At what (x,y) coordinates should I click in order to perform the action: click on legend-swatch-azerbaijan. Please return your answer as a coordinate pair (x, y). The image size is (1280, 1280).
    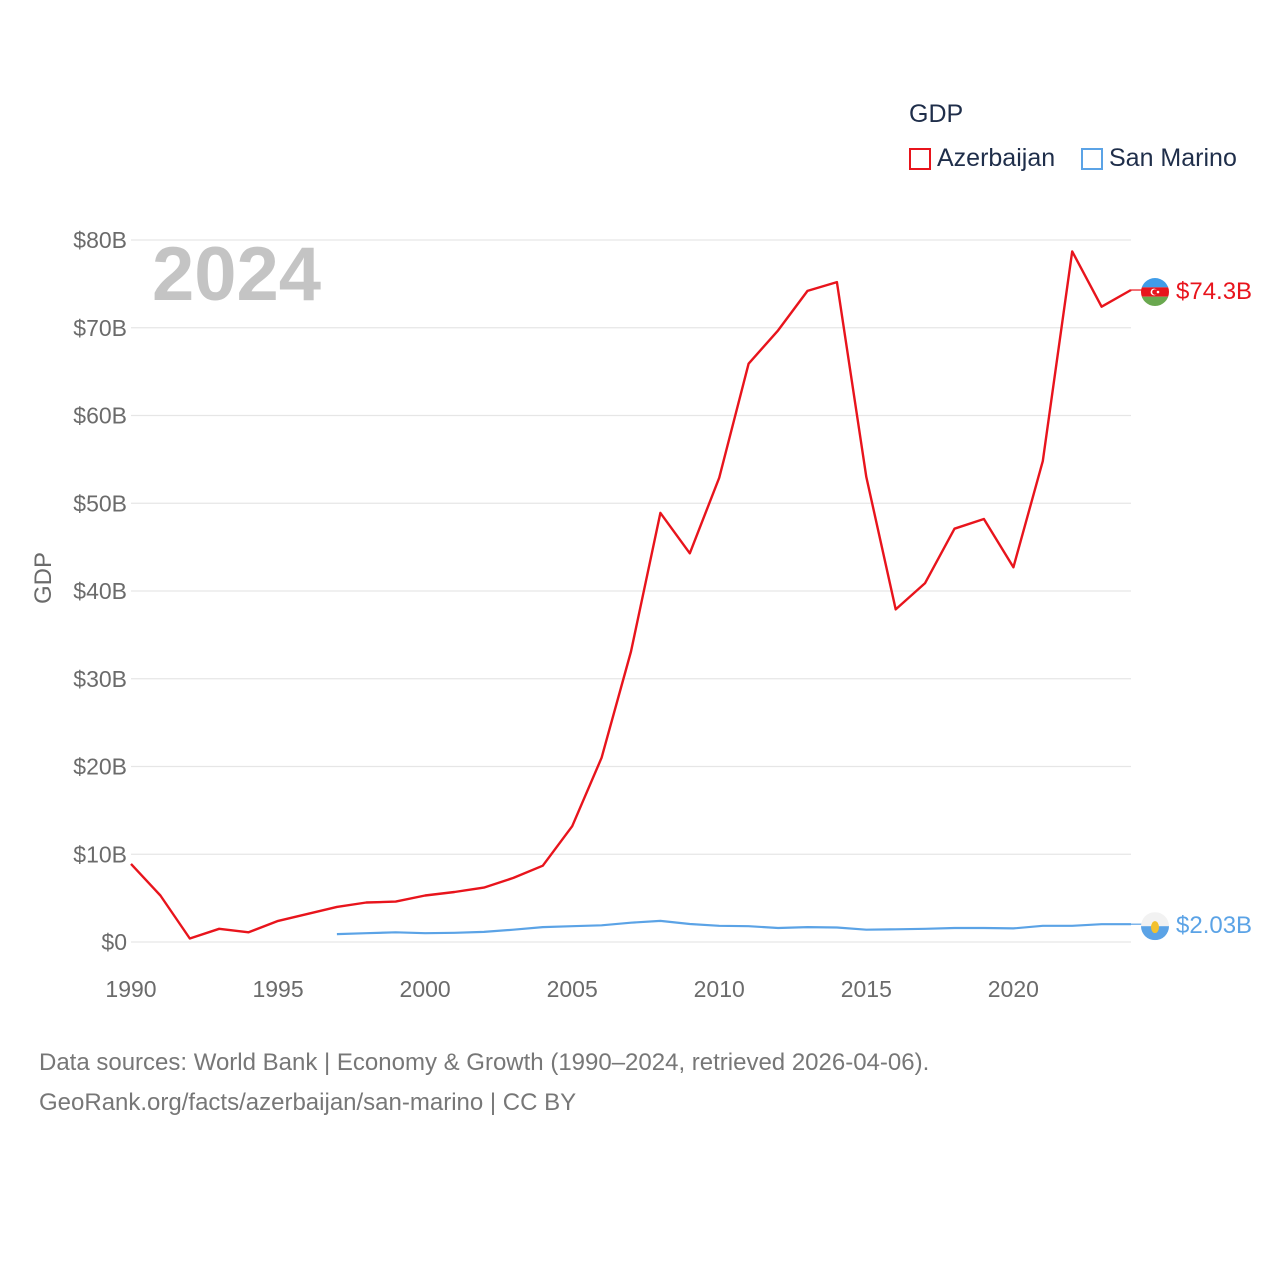
    Looking at the image, I should click on (920, 158).